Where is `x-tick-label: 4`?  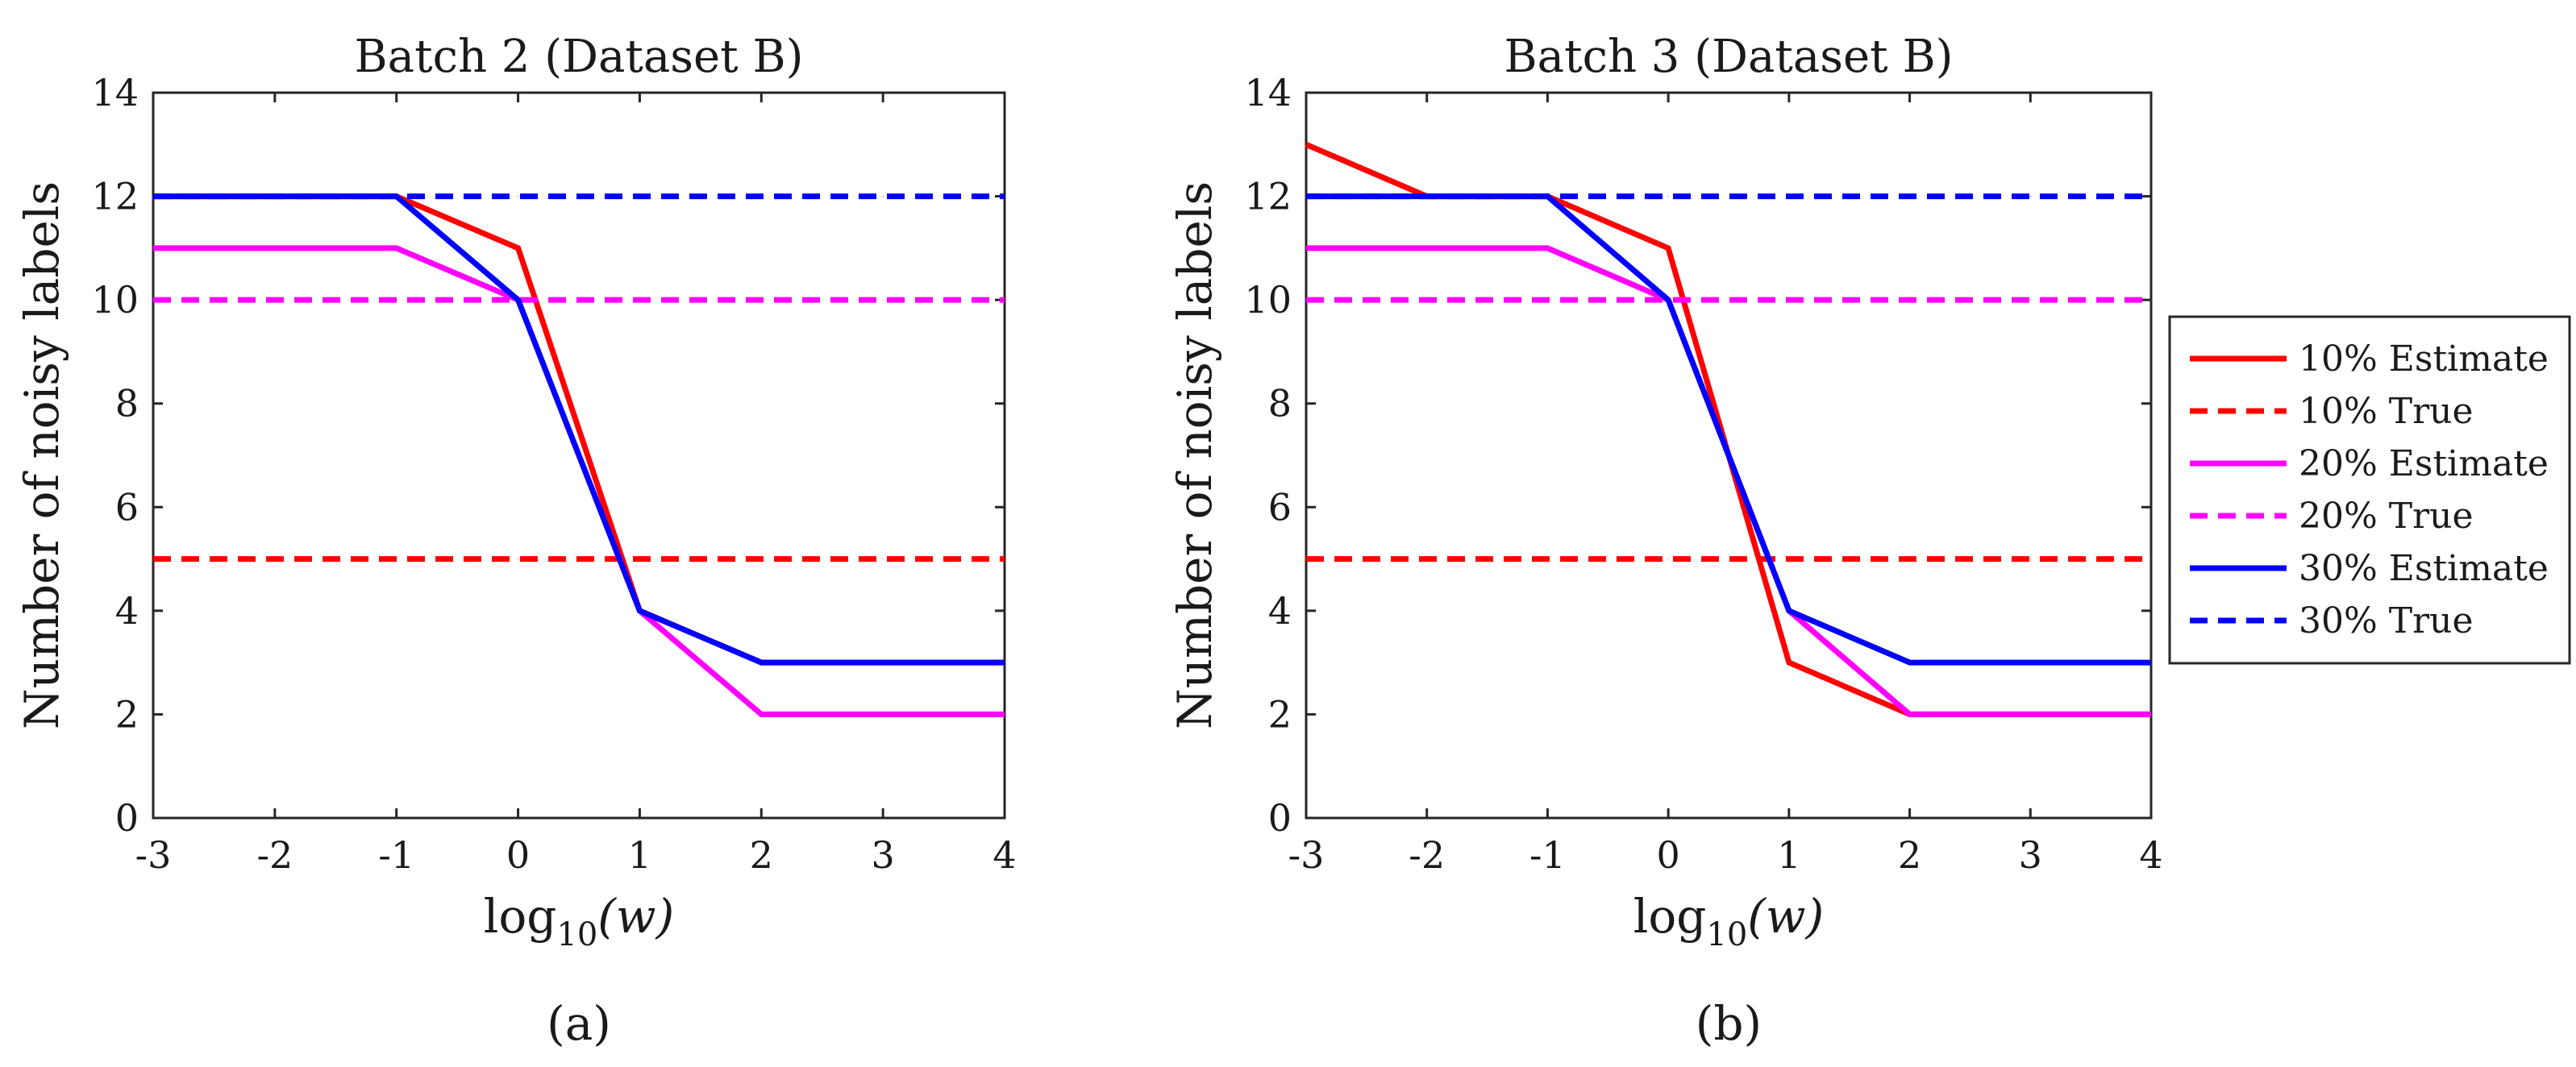 x-tick-label: 4 is located at coordinates (2150, 855).